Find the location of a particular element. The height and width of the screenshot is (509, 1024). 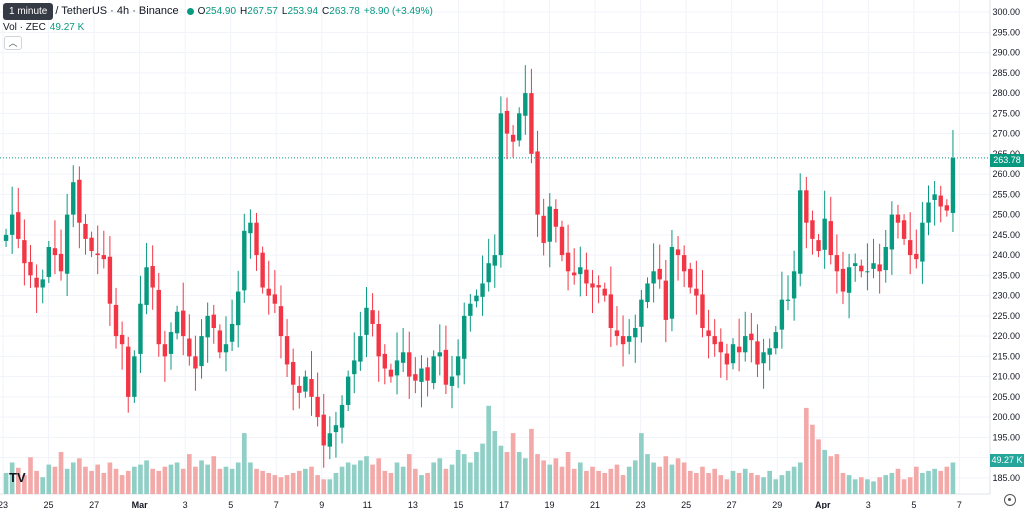

volume-legend: Vol · ZEC 49.27 K is located at coordinates (43, 27).